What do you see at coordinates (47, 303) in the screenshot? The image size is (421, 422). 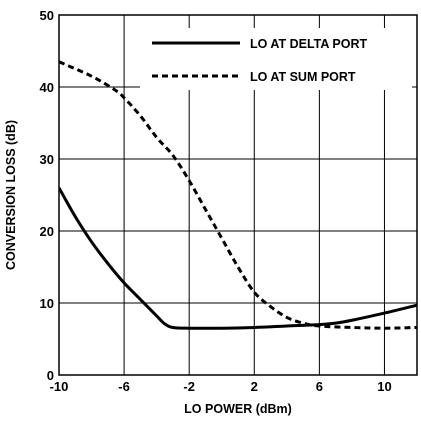 I see `y-tick-label: 10` at bounding box center [47, 303].